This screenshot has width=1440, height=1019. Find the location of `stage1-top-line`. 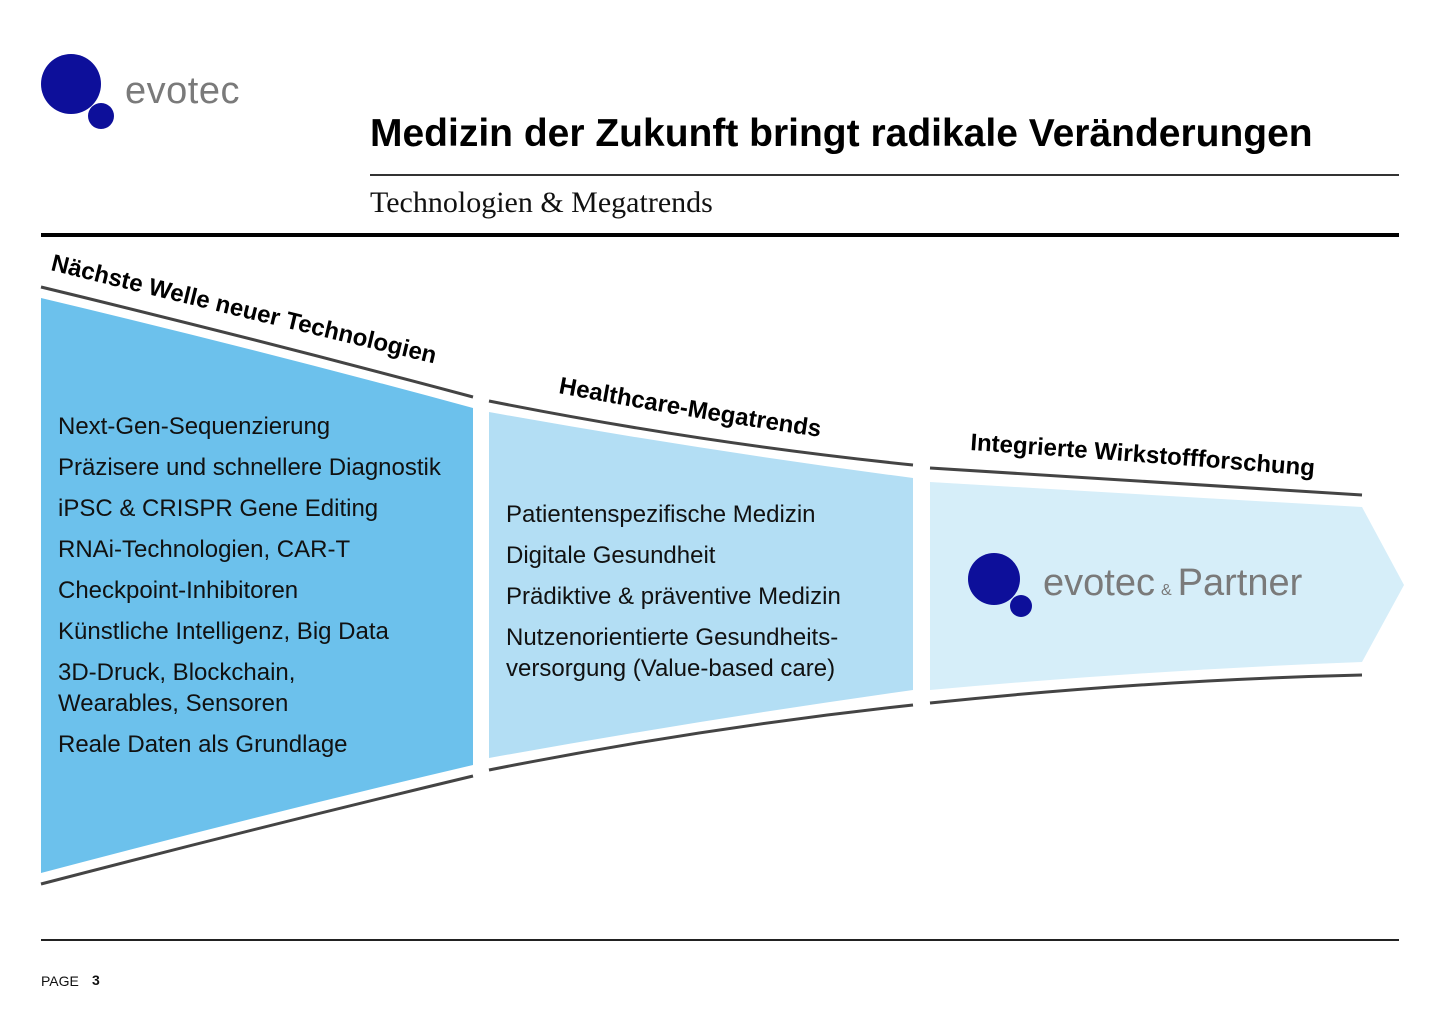

stage1-top-line is located at coordinates (257, 342).